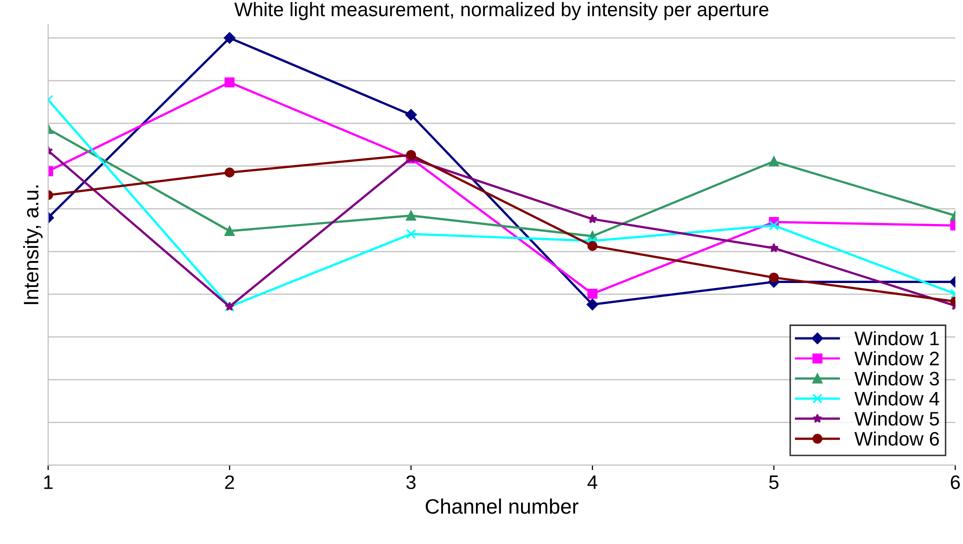  I want to click on legend-label: Window 1, so click(896, 338).